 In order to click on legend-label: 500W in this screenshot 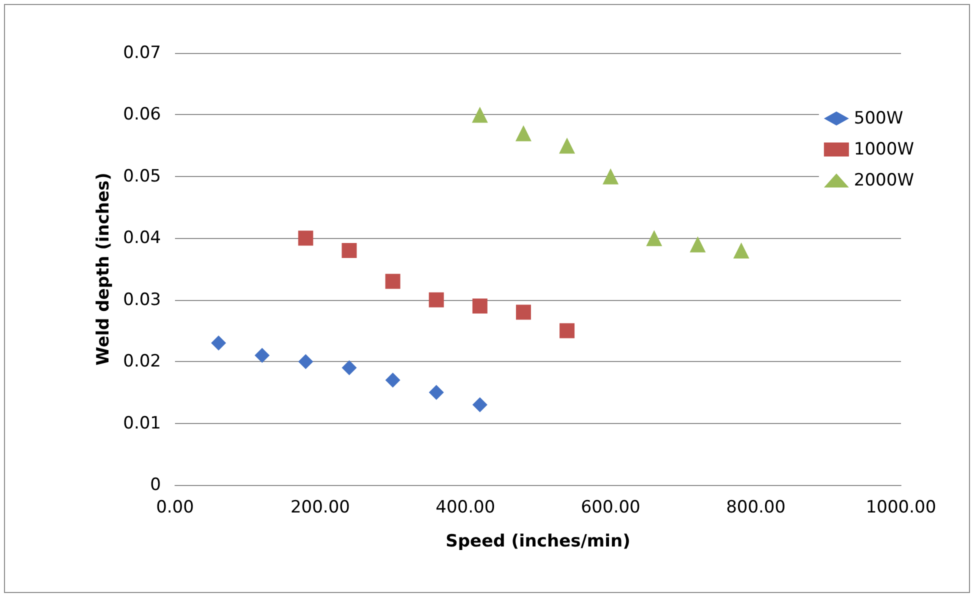, I will do `click(879, 118)`.